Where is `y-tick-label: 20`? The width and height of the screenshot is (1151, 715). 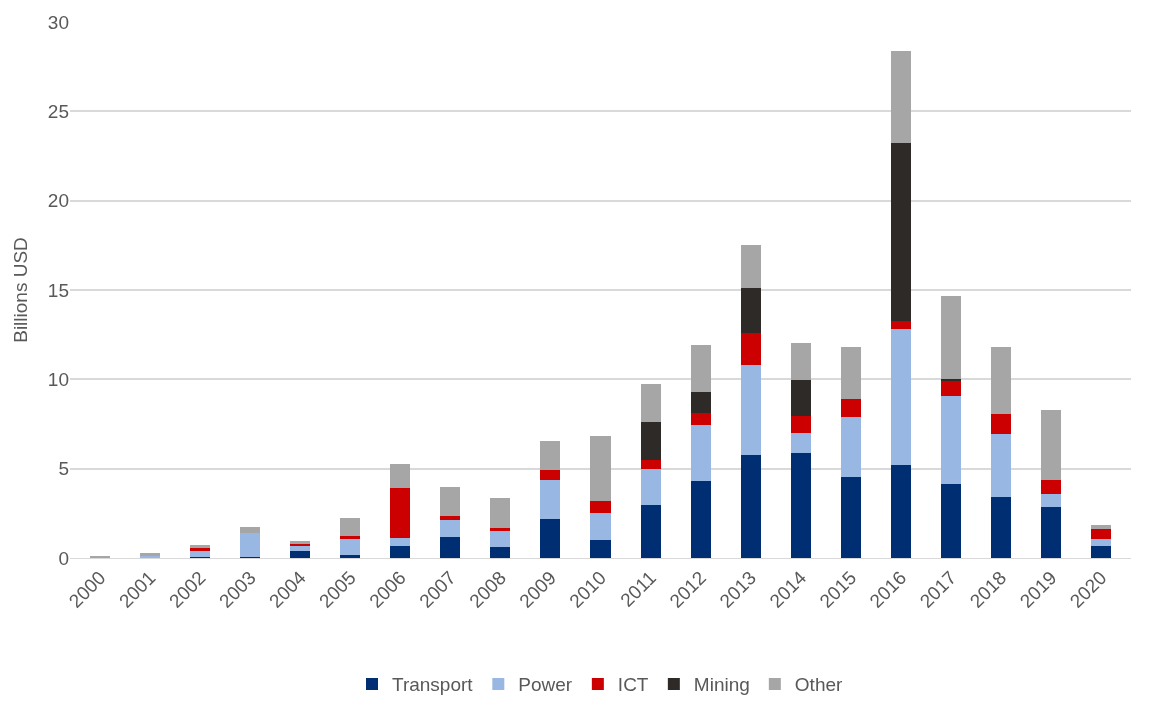 y-tick-label: 20 is located at coordinates (58, 201).